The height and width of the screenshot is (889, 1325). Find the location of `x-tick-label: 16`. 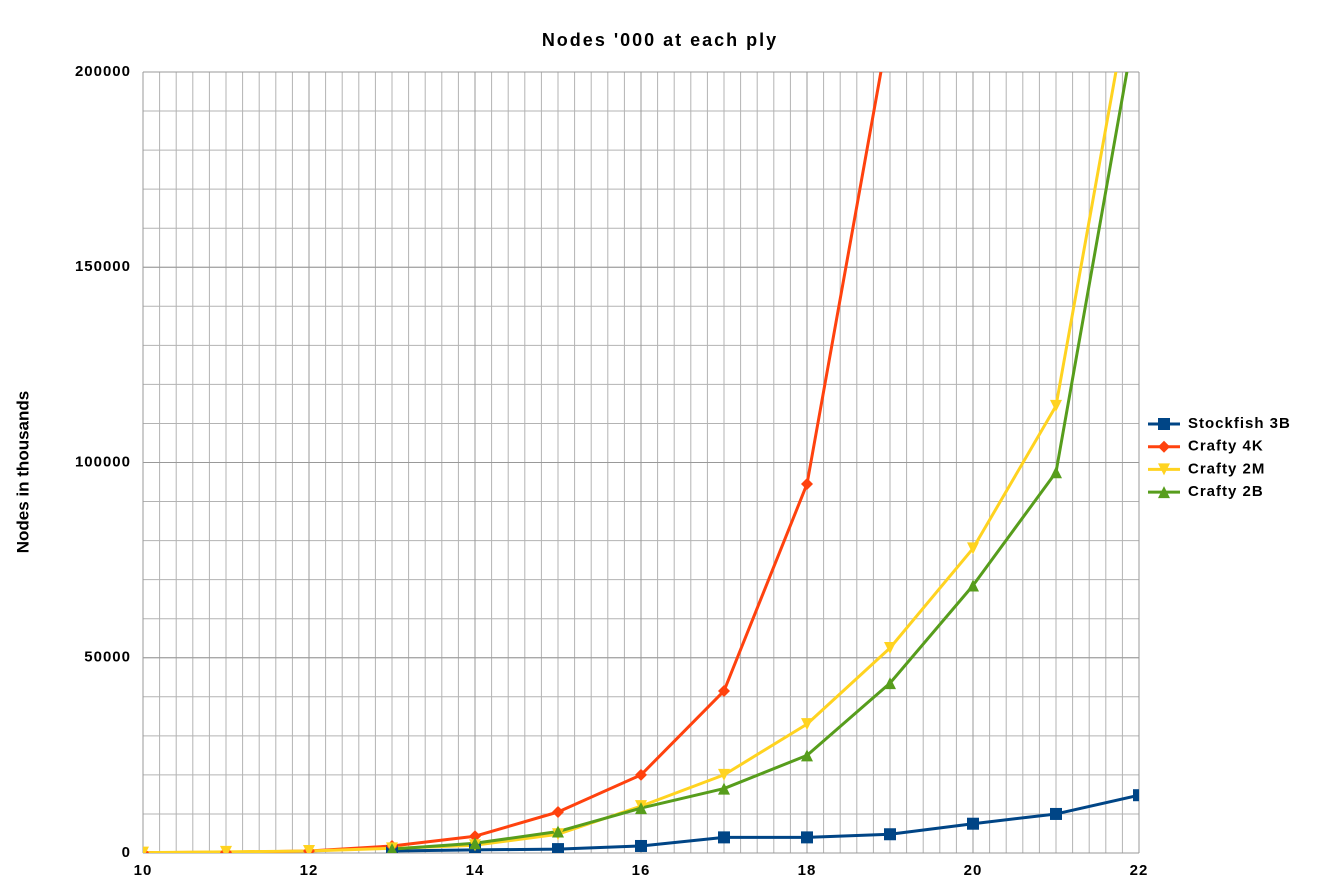

x-tick-label: 16 is located at coordinates (641, 870).